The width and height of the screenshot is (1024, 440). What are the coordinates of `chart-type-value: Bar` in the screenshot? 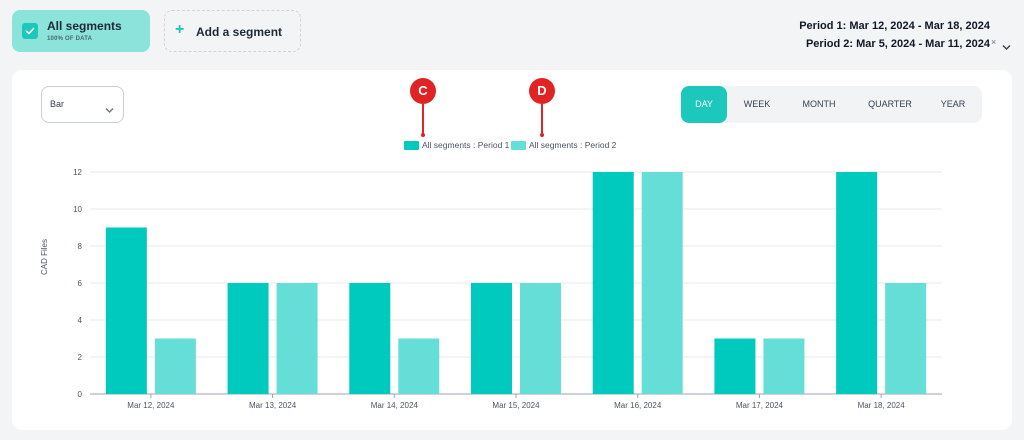 It's located at (57, 104).